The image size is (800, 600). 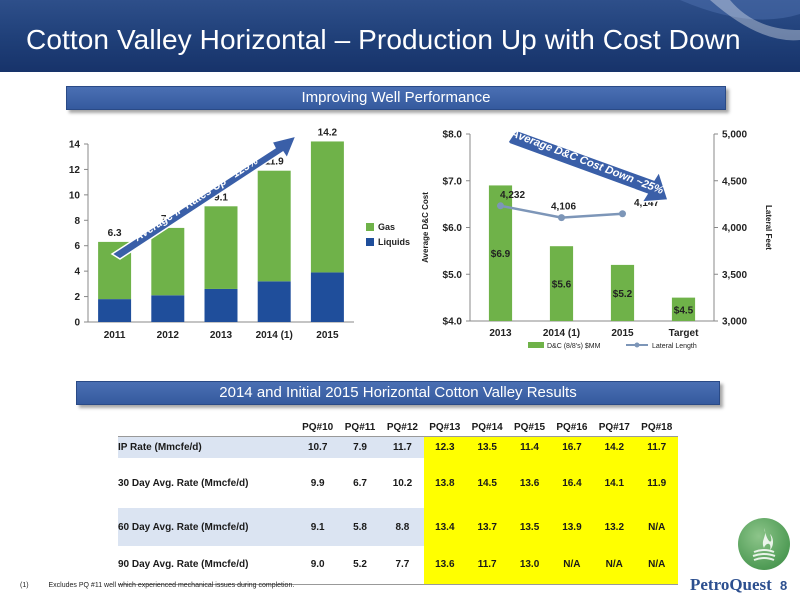 I want to click on y-tick-label: 12, so click(x=75, y=170).